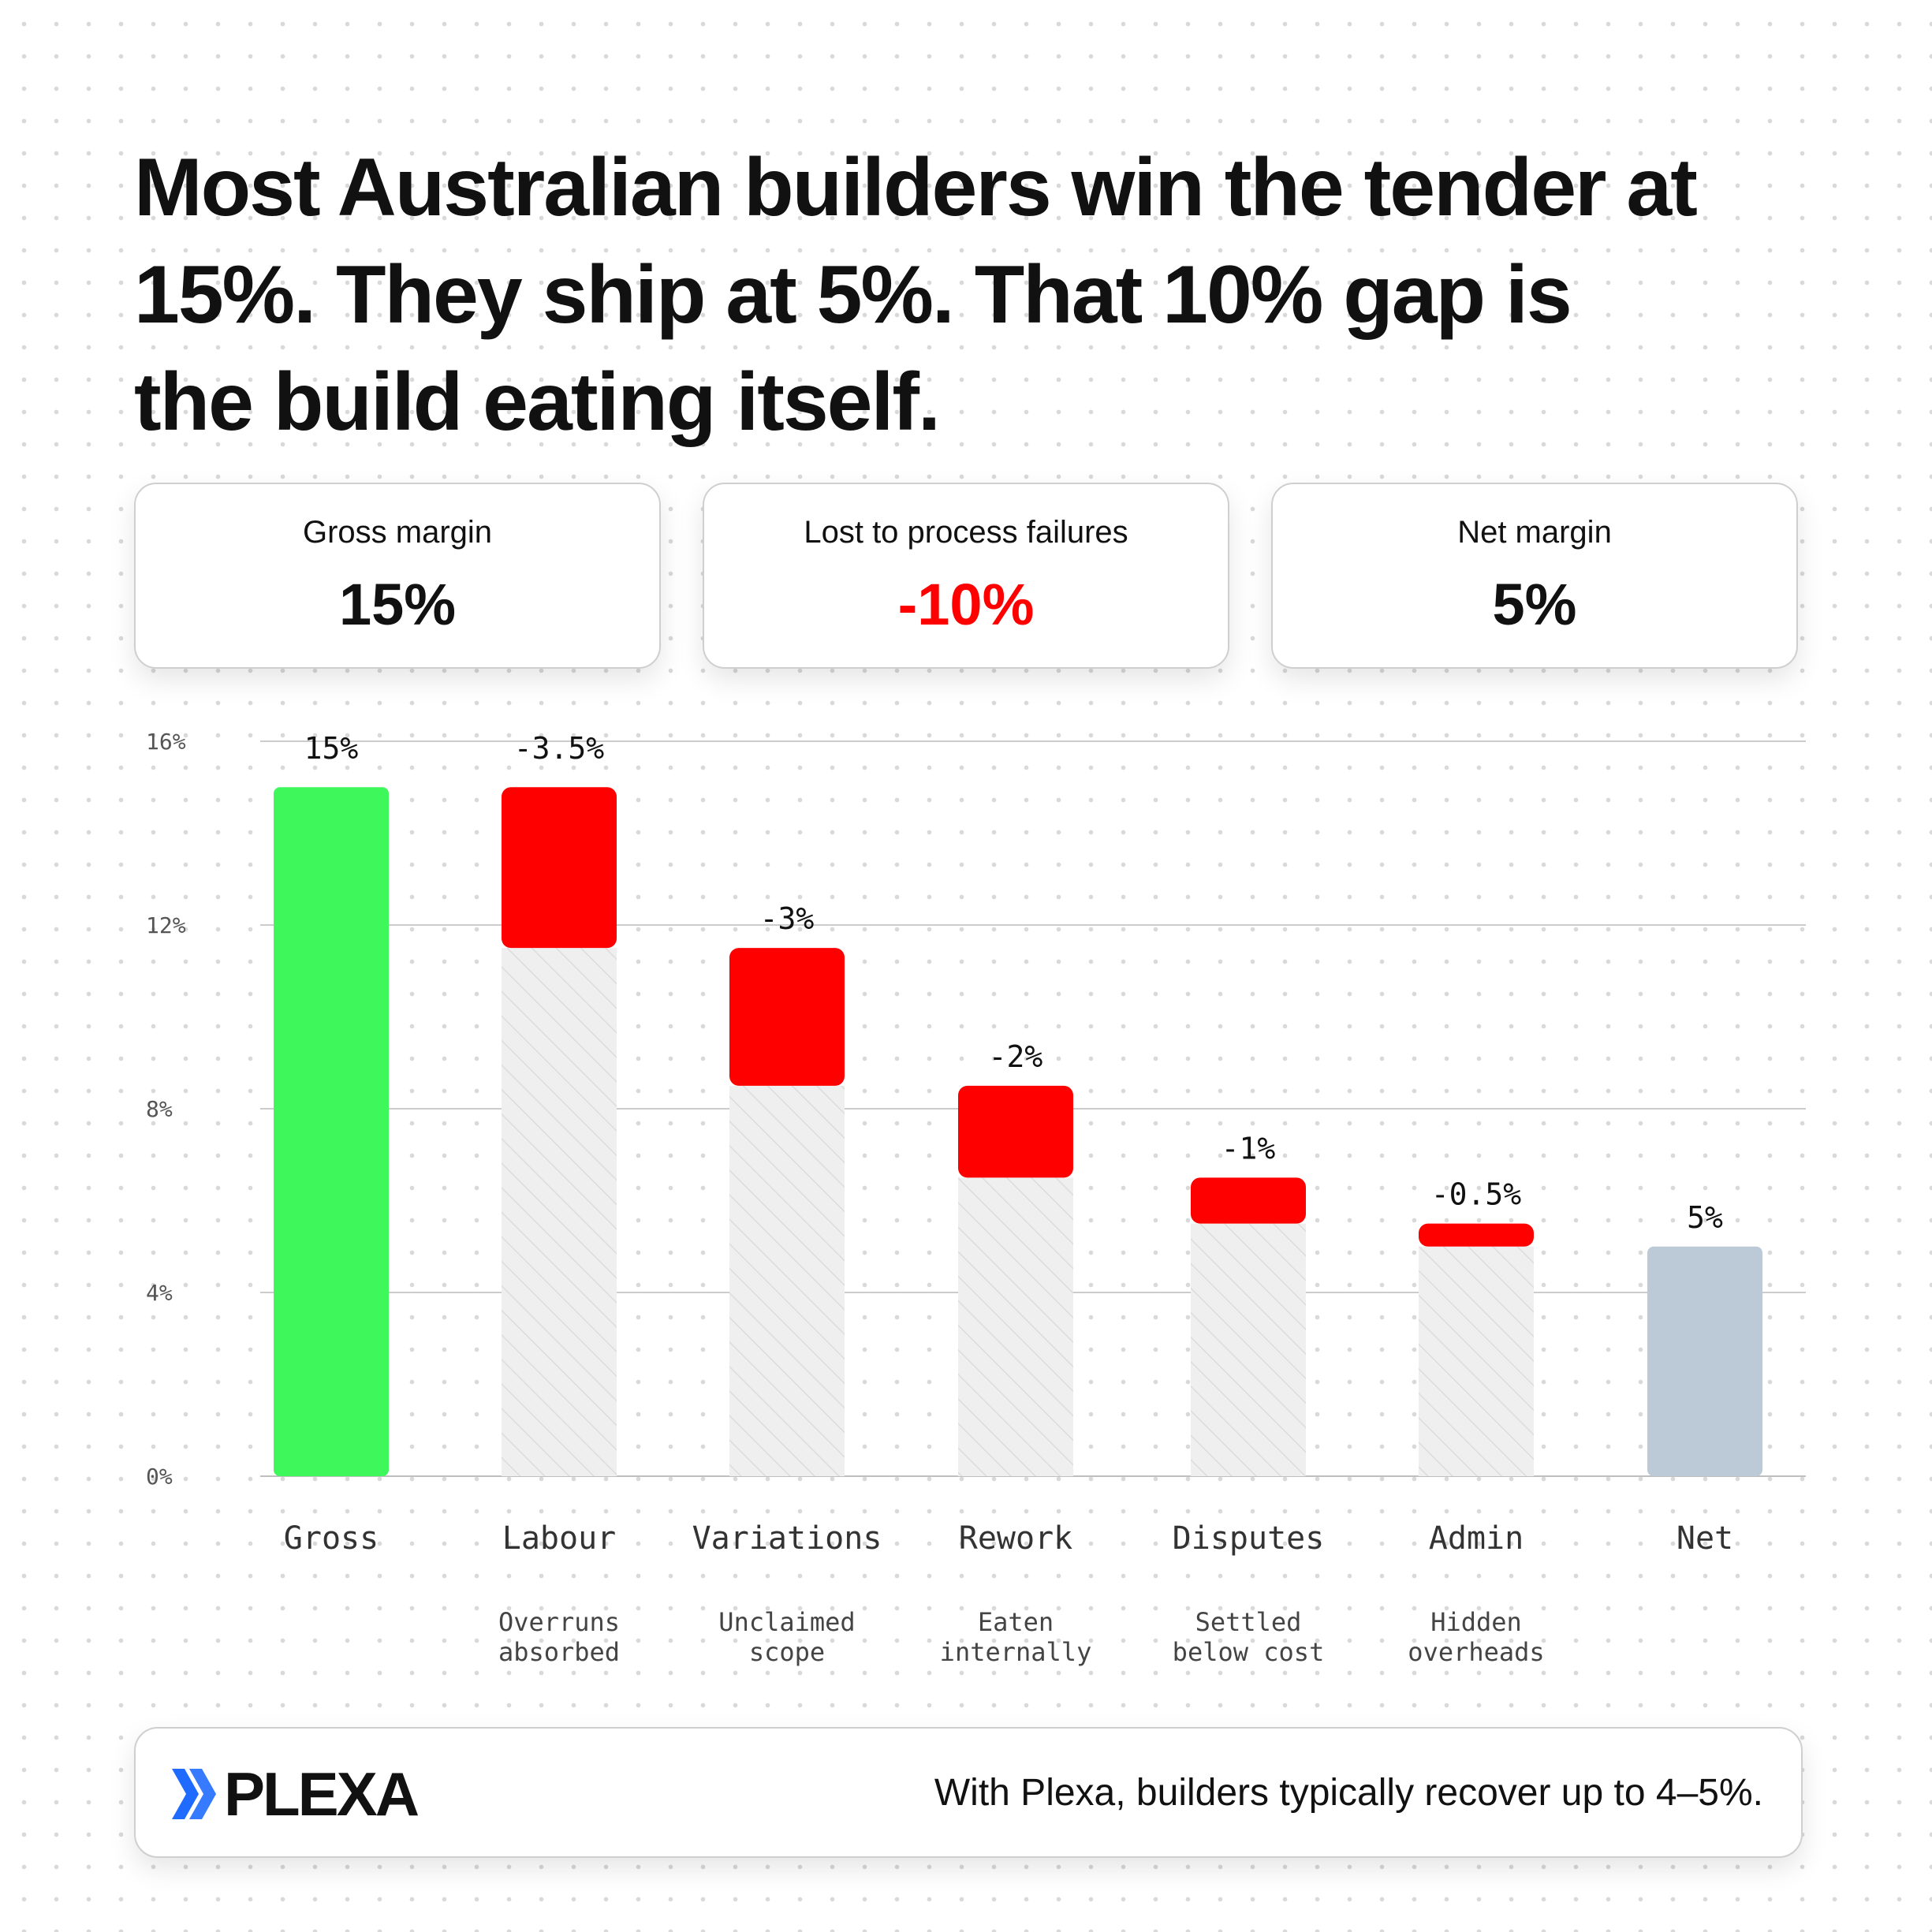 The image size is (1932, 1932). I want to click on y-tick-label: 8%, so click(159, 1109).